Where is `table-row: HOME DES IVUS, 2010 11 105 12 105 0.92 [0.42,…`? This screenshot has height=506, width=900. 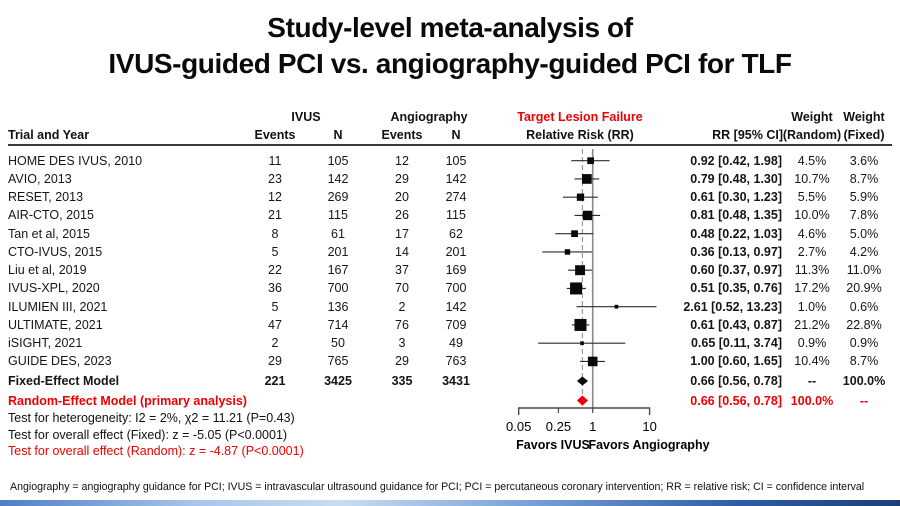 table-row: HOME DES IVUS, 2010 11 105 12 105 0.92 [0.42,… is located at coordinates (450, 161).